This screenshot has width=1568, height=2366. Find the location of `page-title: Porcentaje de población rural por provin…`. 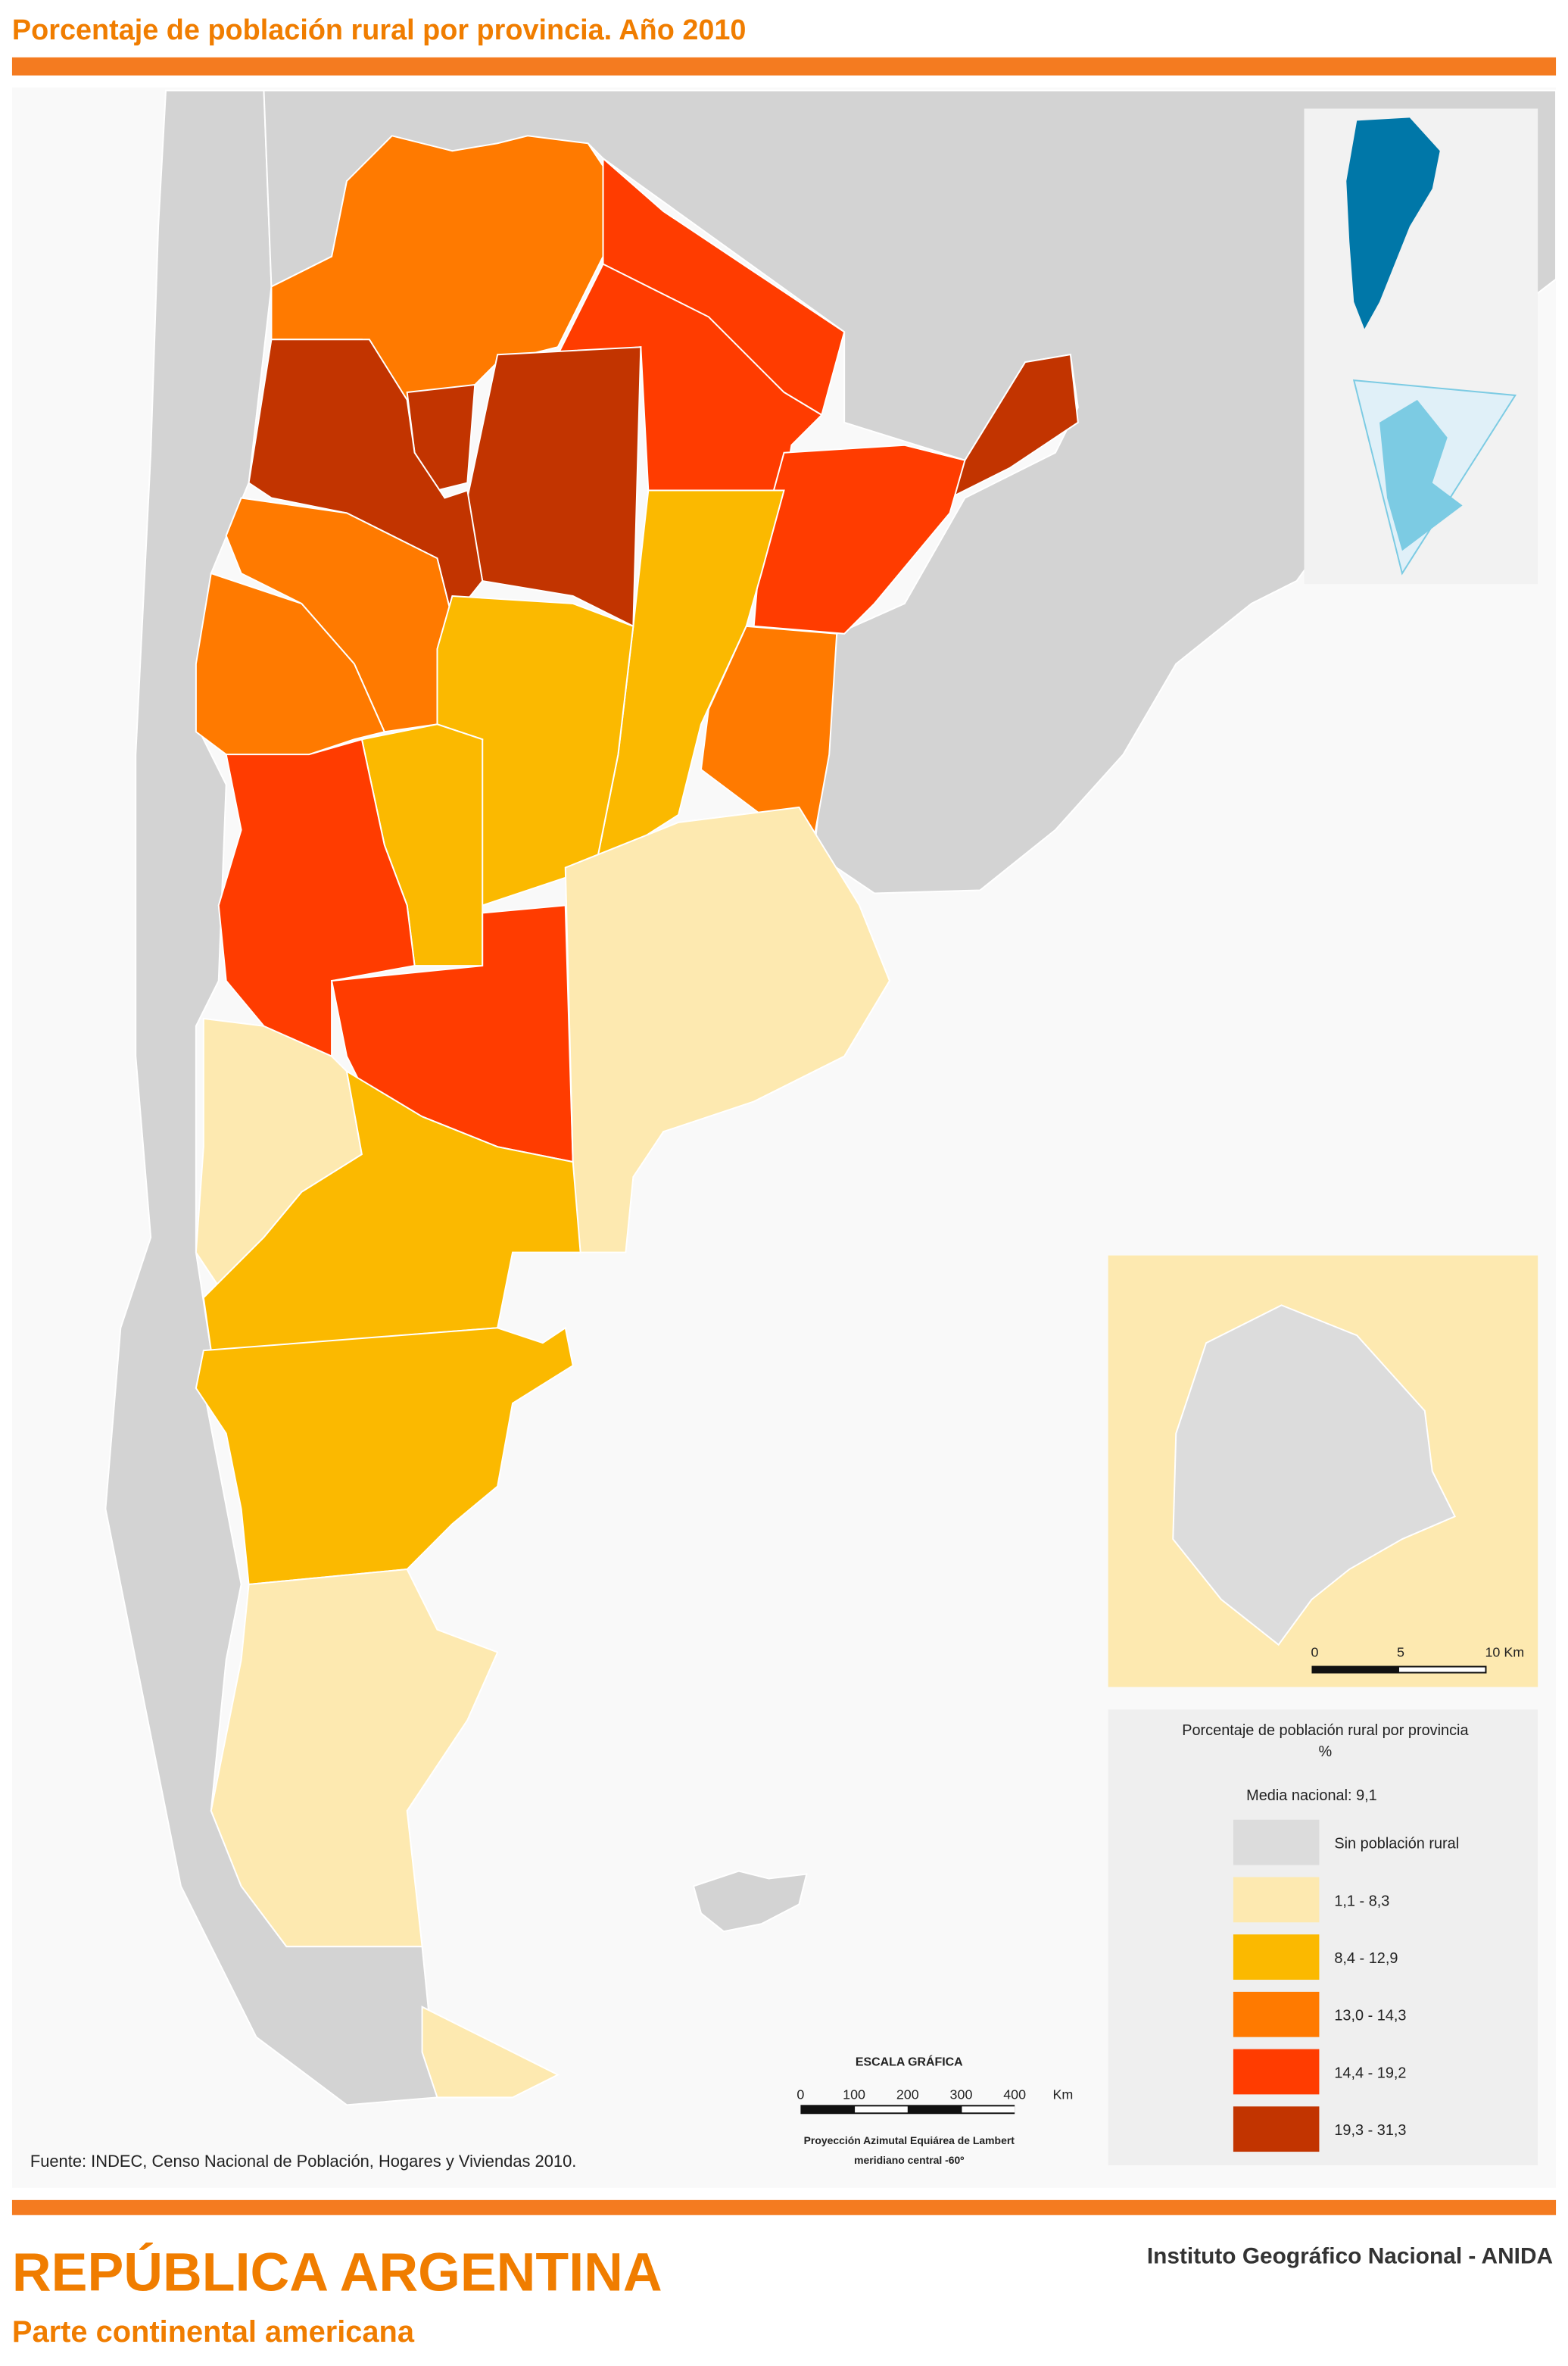

page-title: Porcentaje de población rural por provin… is located at coordinates (379, 30).